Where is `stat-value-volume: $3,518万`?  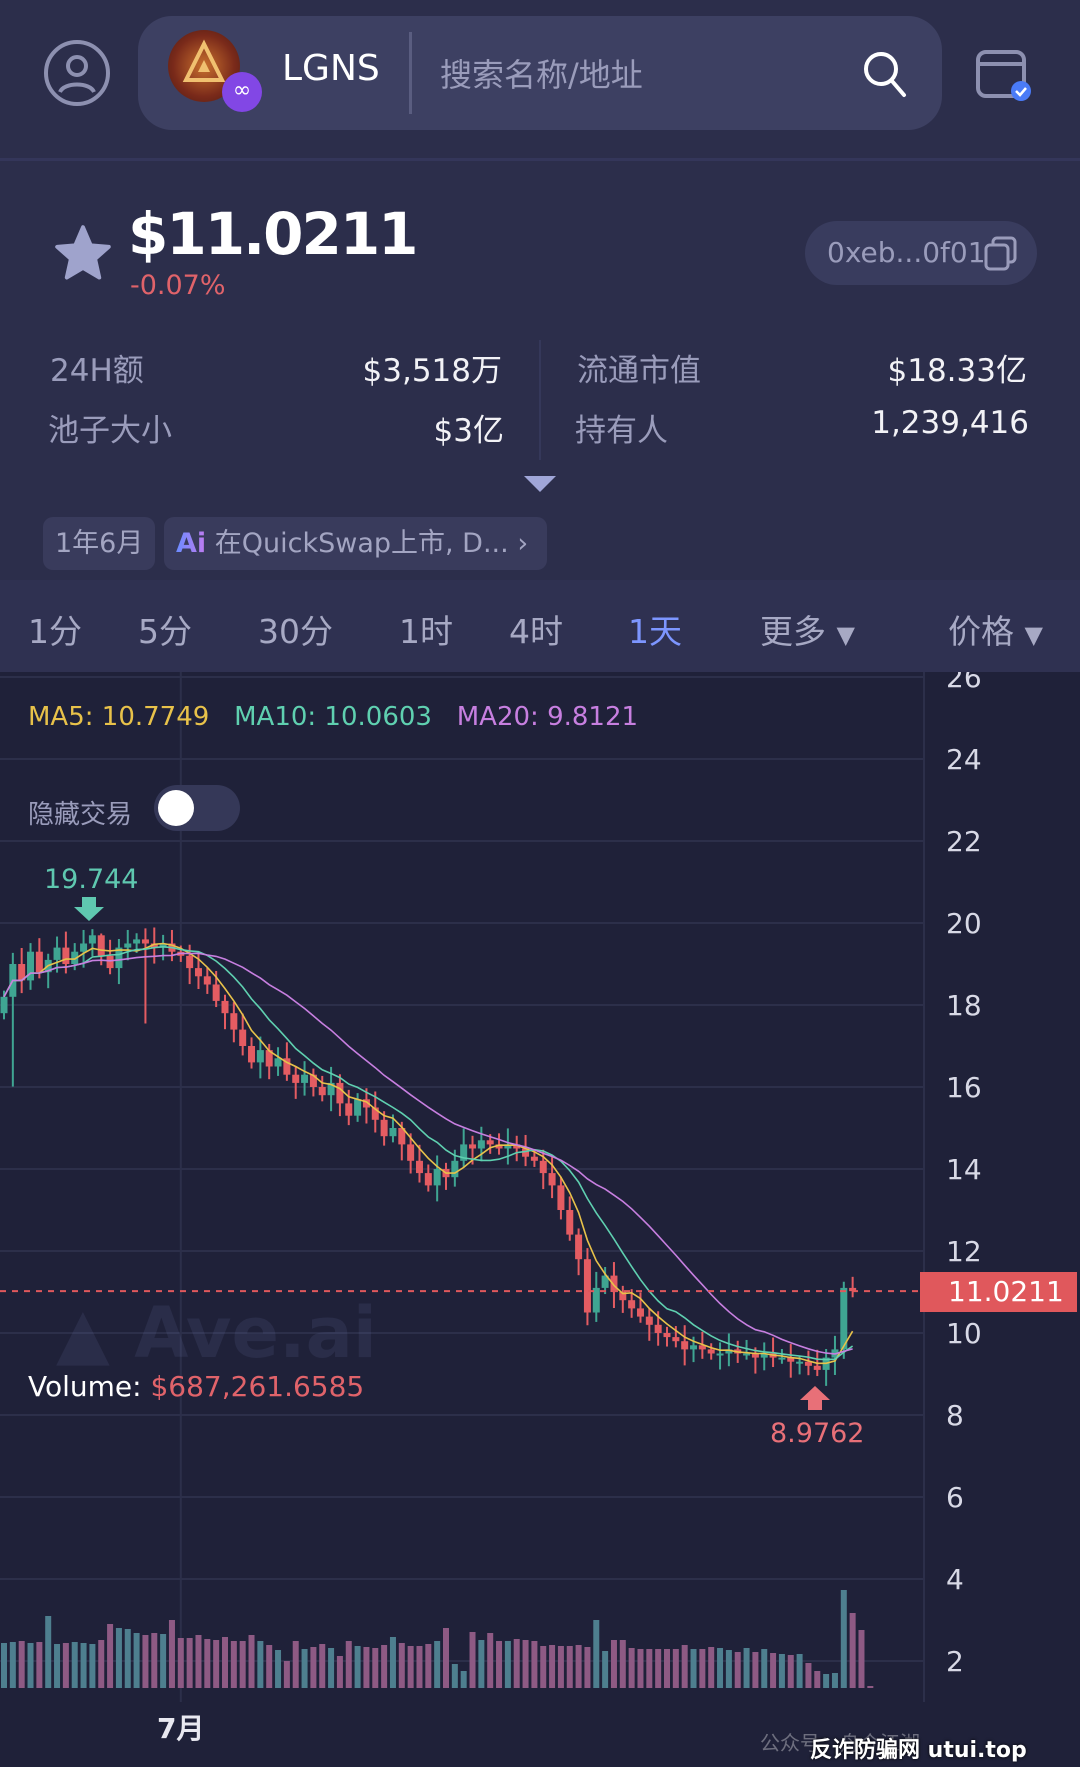 stat-value-volume: $3,518万 is located at coordinates (432, 371).